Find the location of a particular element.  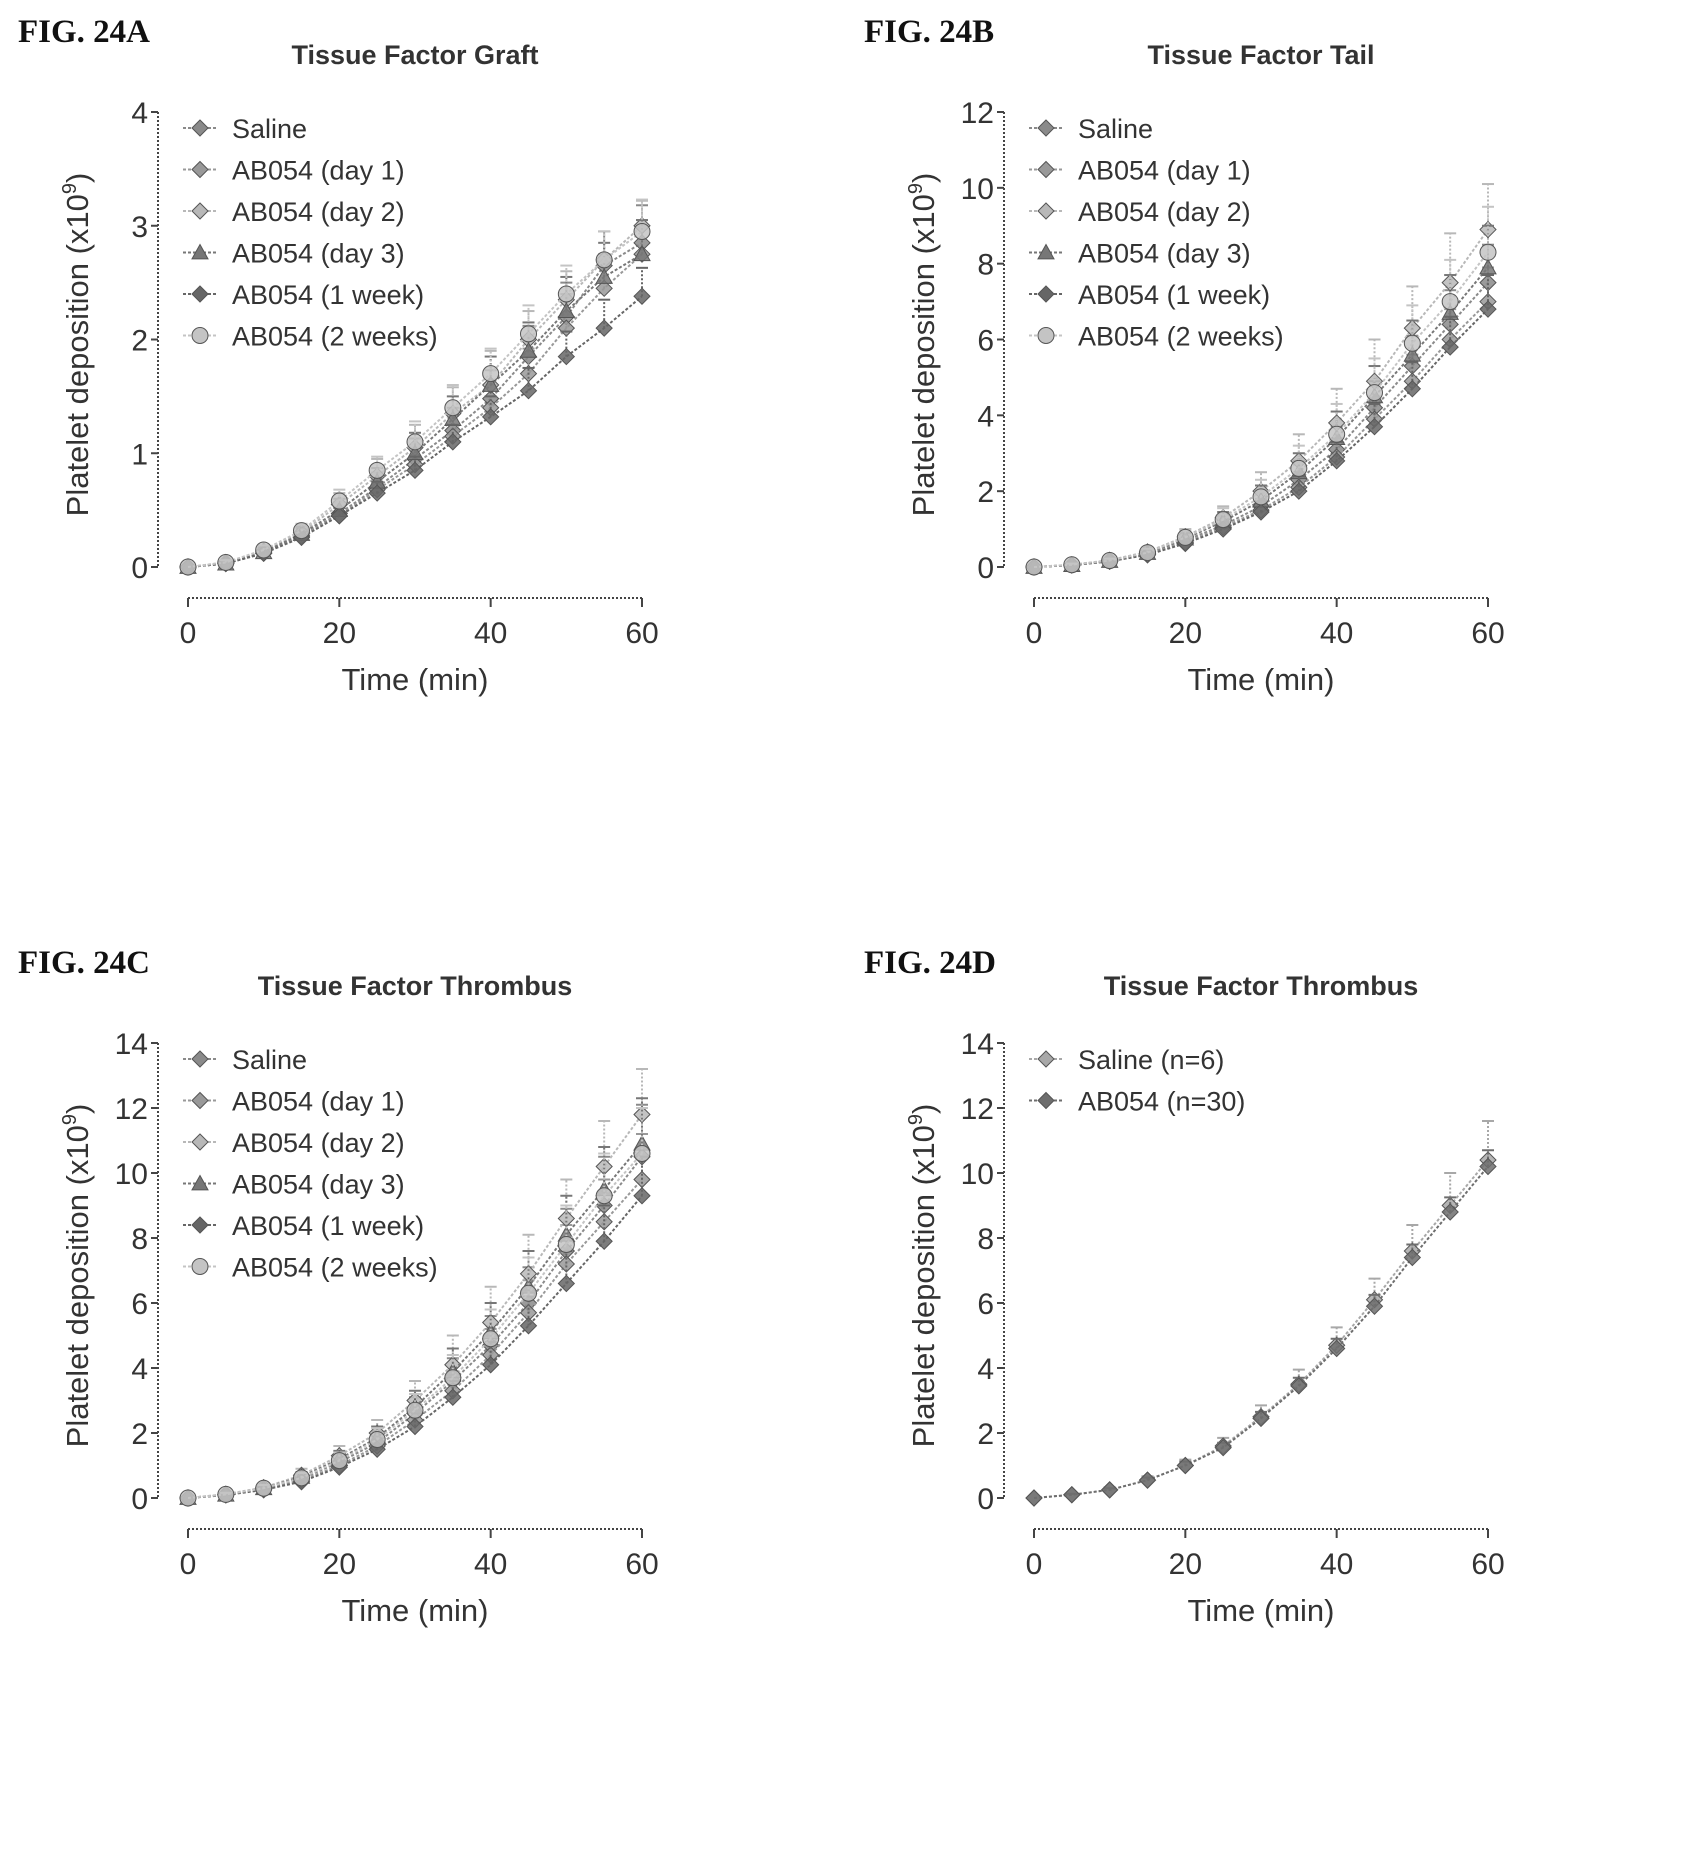

y-tick-label: 12 is located at coordinates (977, 113).